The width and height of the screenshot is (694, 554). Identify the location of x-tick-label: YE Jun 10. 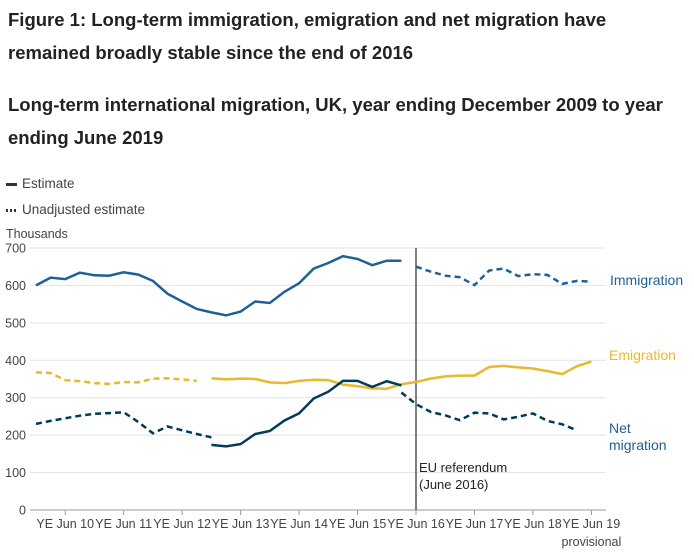
(65, 524).